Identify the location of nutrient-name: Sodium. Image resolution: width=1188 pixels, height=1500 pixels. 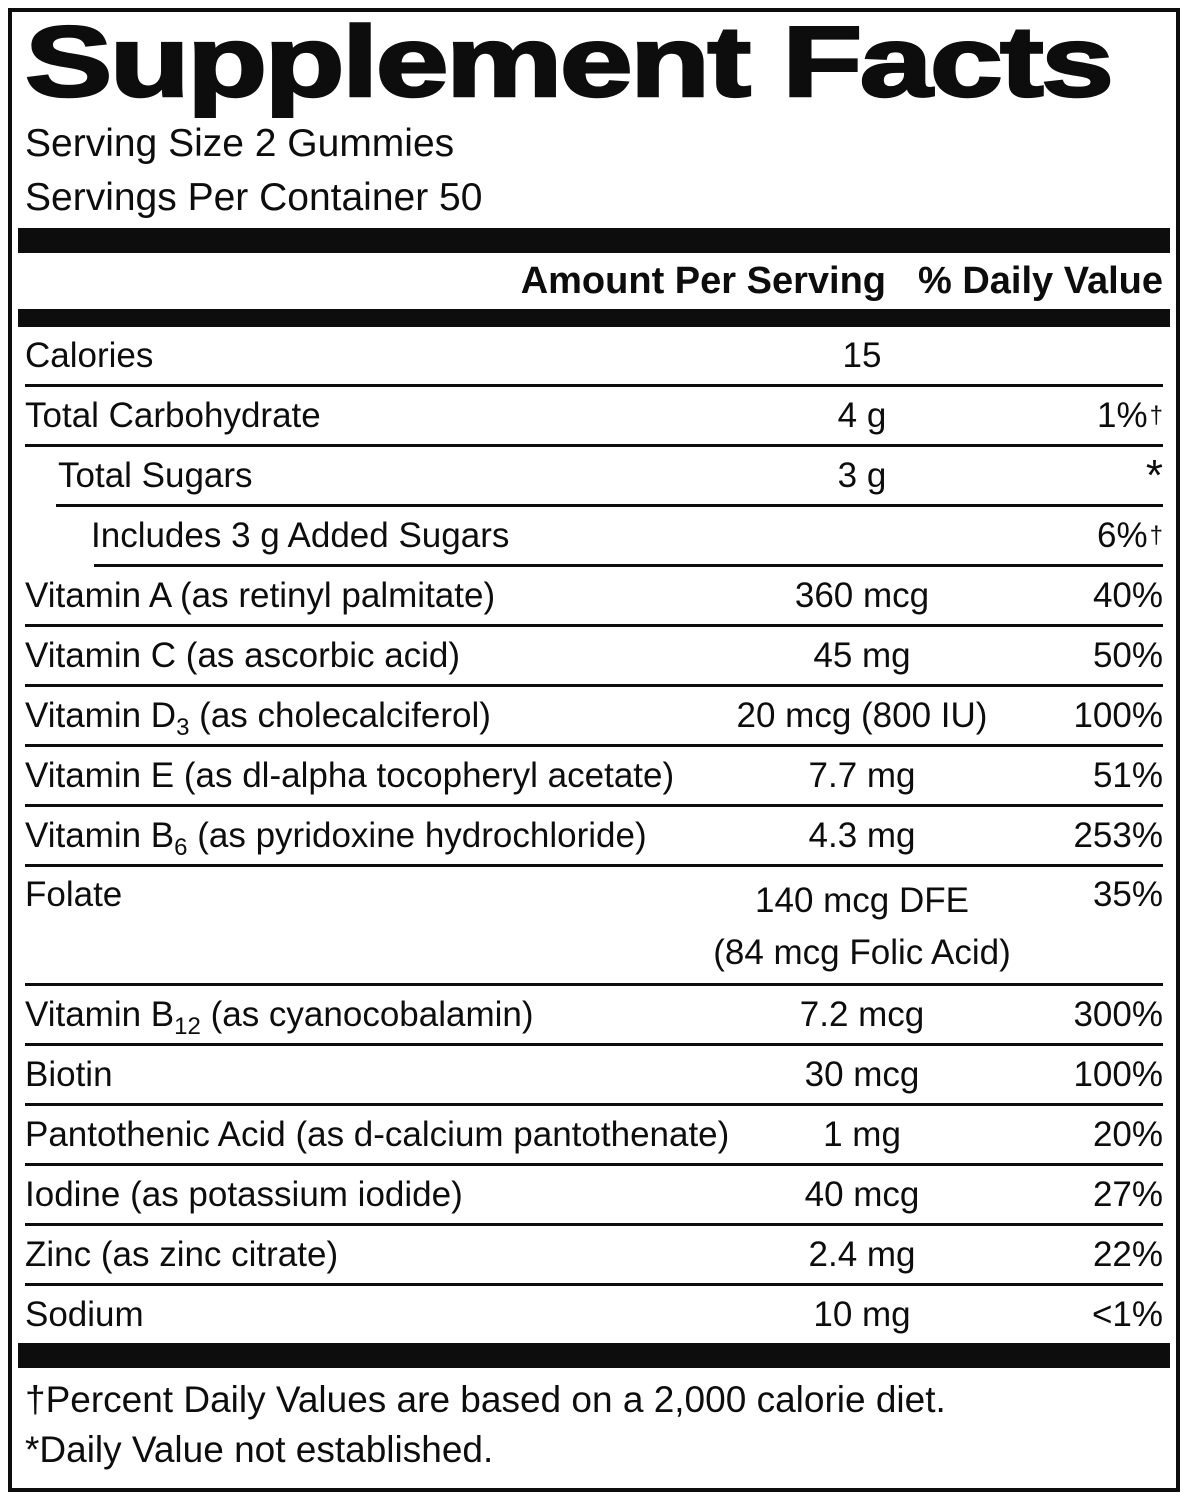
(84, 1314).